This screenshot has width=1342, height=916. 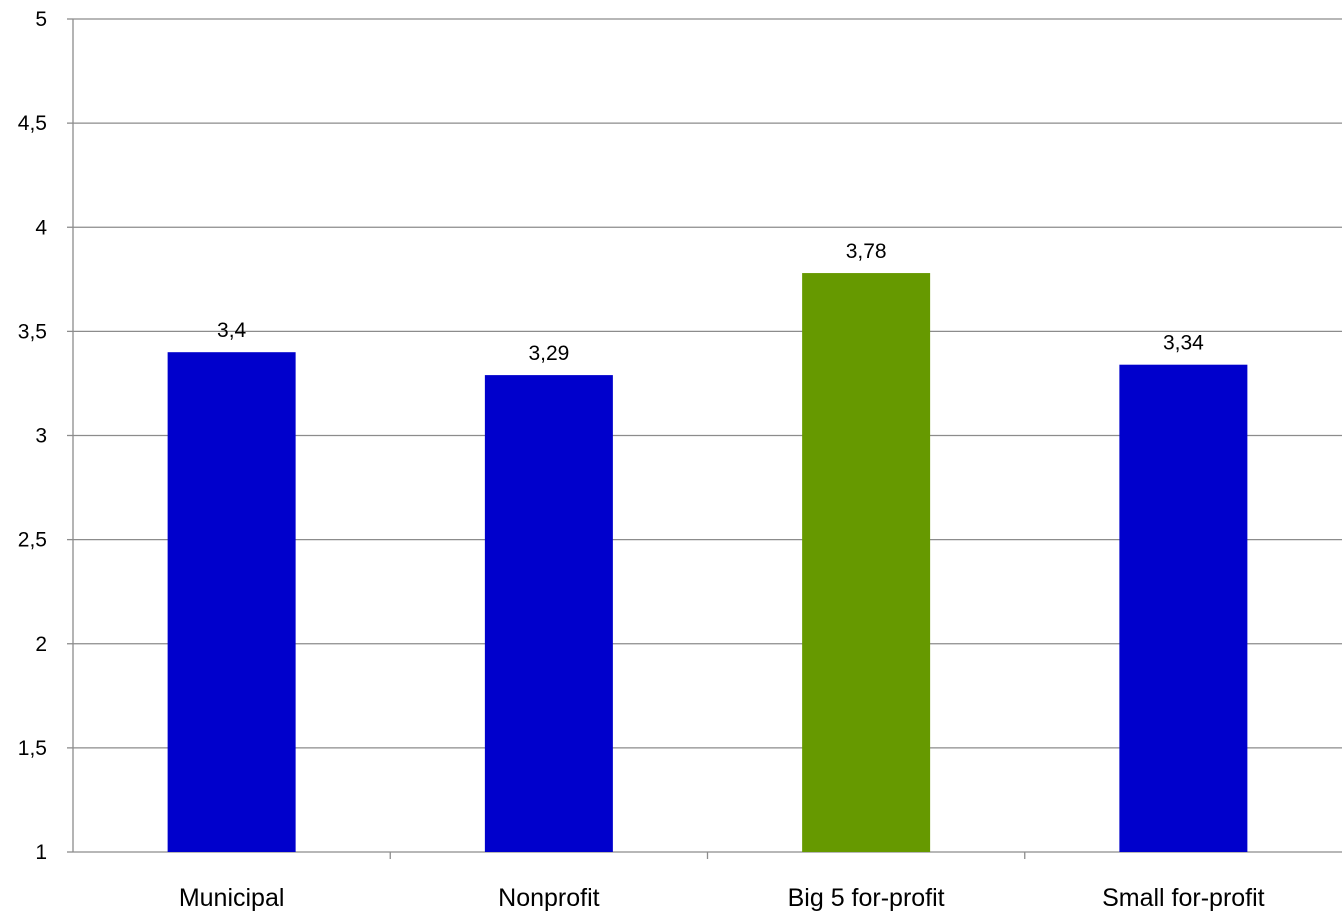 What do you see at coordinates (32, 331) in the screenshot?
I see `y-tick-label: 3,5` at bounding box center [32, 331].